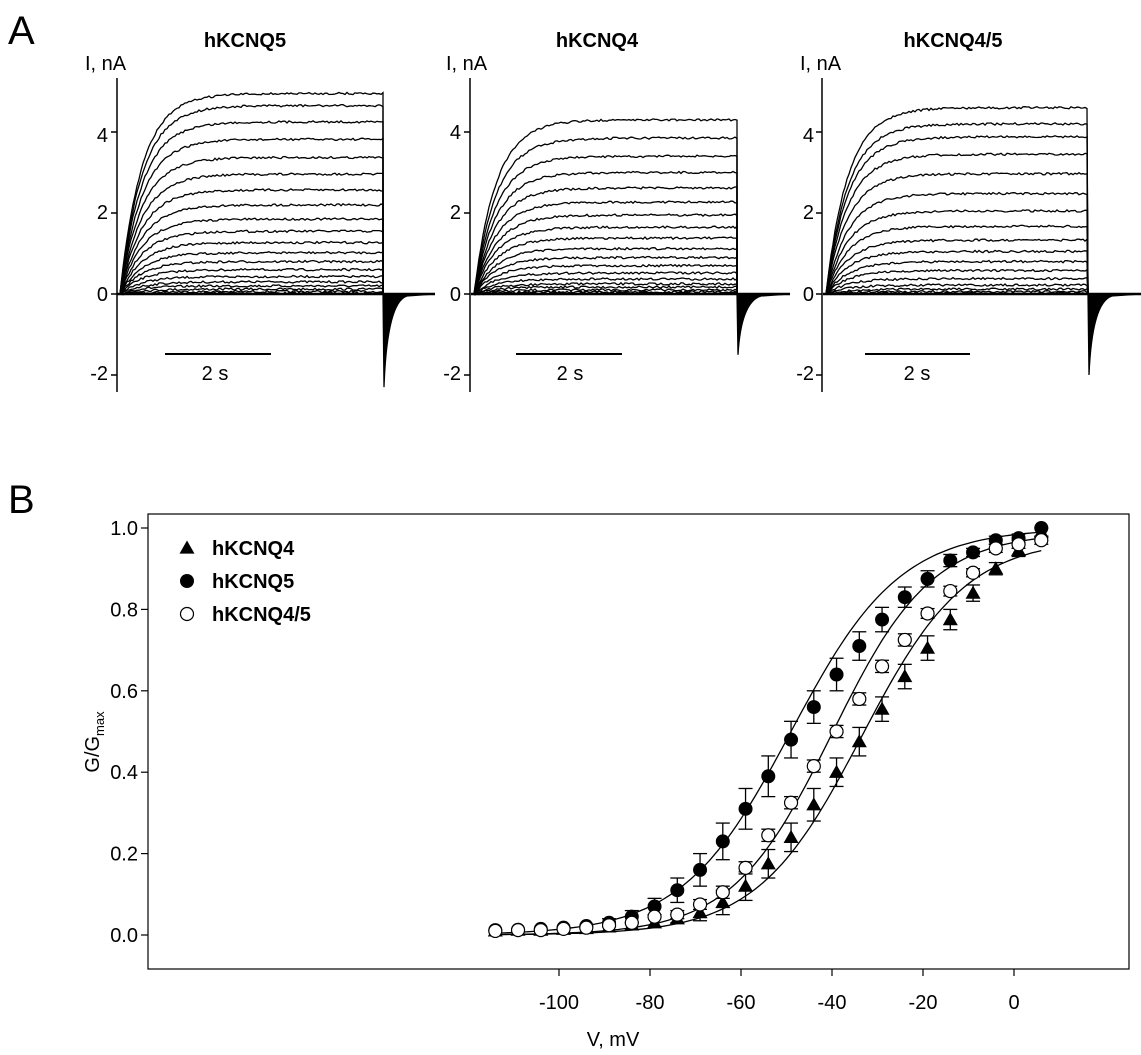  What do you see at coordinates (261, 615) in the screenshot?
I see `legend-label: hKCNQ4/5` at bounding box center [261, 615].